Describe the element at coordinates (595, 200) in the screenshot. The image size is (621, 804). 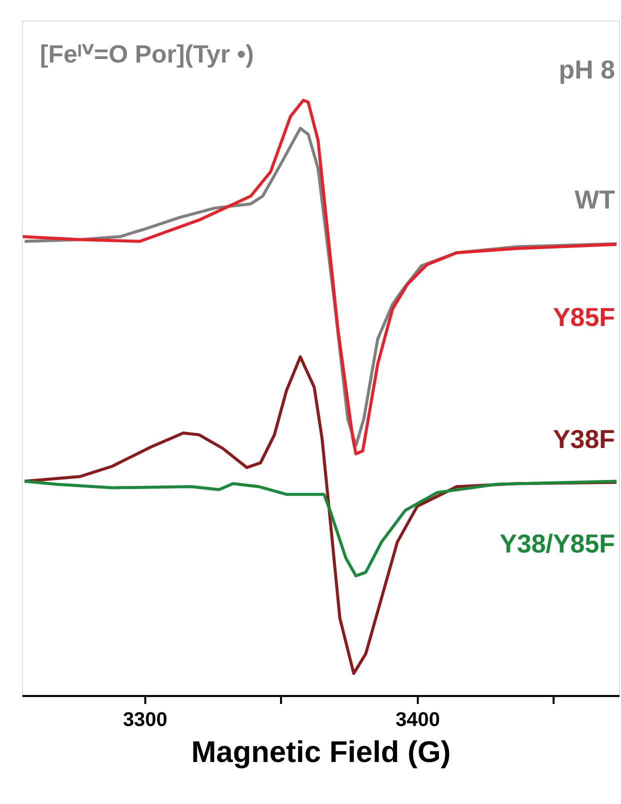
I see `series-label: WT` at that location.